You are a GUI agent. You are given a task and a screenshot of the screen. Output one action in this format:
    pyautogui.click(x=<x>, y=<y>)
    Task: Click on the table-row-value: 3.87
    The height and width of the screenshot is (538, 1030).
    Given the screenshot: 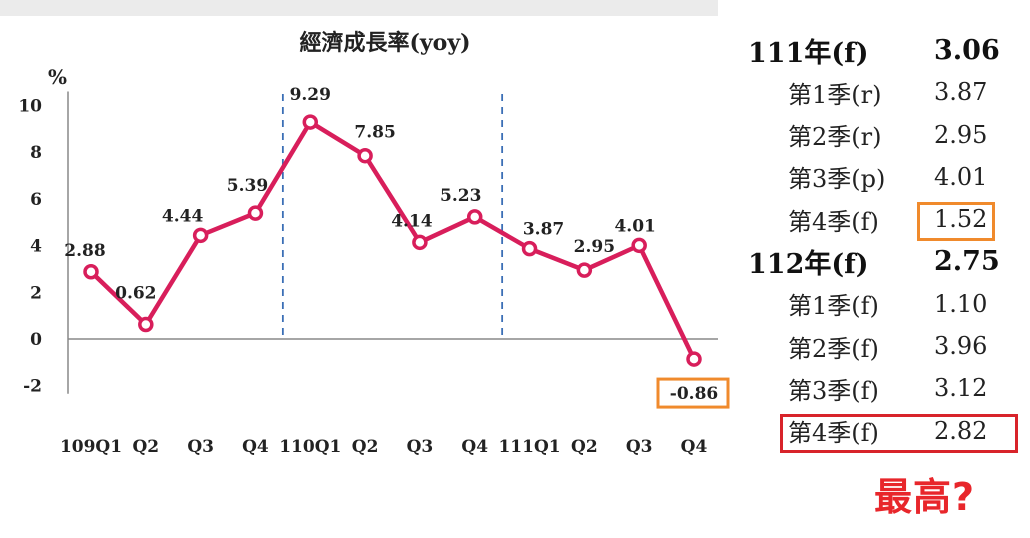 What is the action you would take?
    pyautogui.click(x=961, y=92)
    